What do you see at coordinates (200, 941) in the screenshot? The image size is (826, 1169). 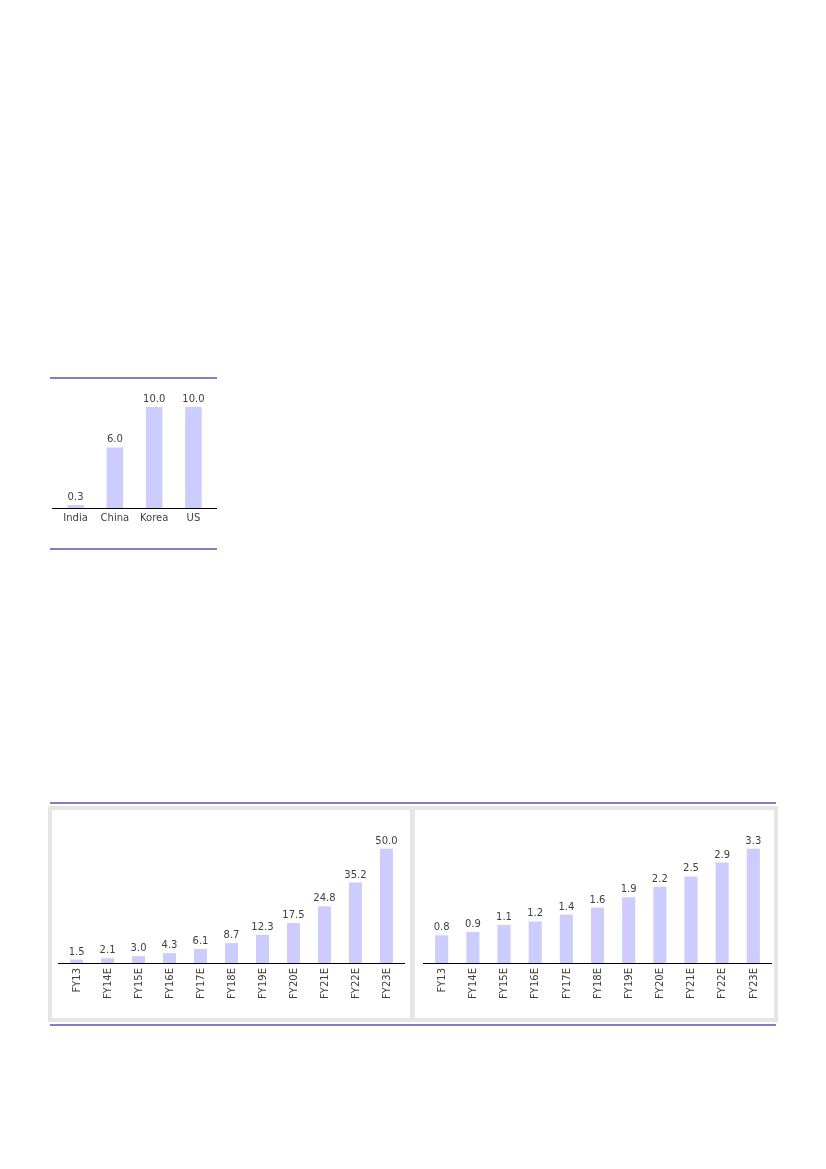 I see `data-label: 6.1` at bounding box center [200, 941].